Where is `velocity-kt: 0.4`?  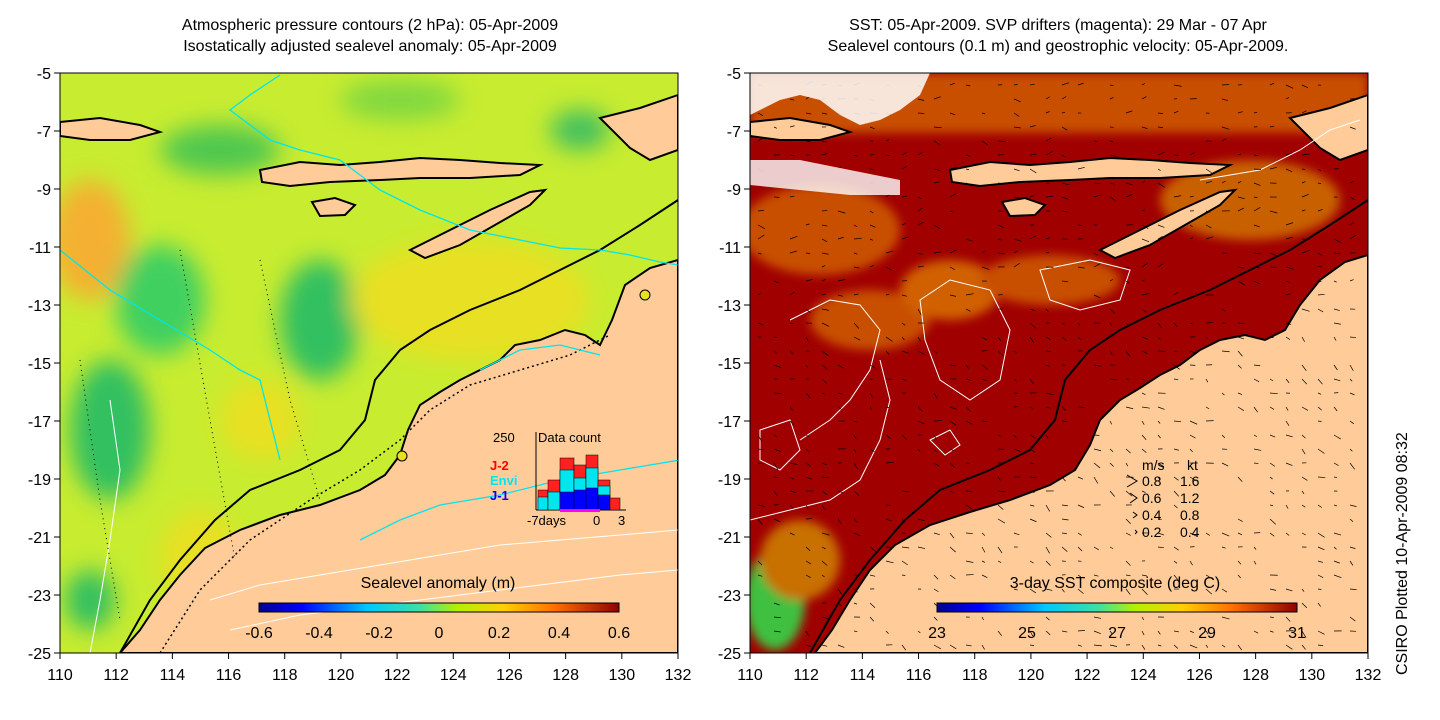 velocity-kt: 0.4 is located at coordinates (1190, 532).